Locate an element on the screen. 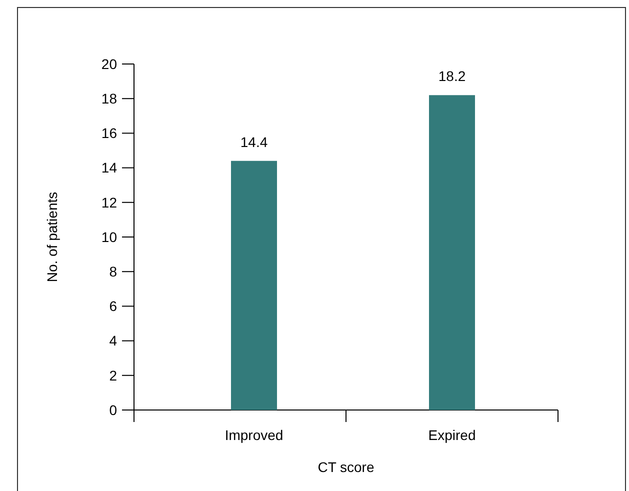 This screenshot has height=491, width=629. y-tick-label: 16 is located at coordinates (109, 133).